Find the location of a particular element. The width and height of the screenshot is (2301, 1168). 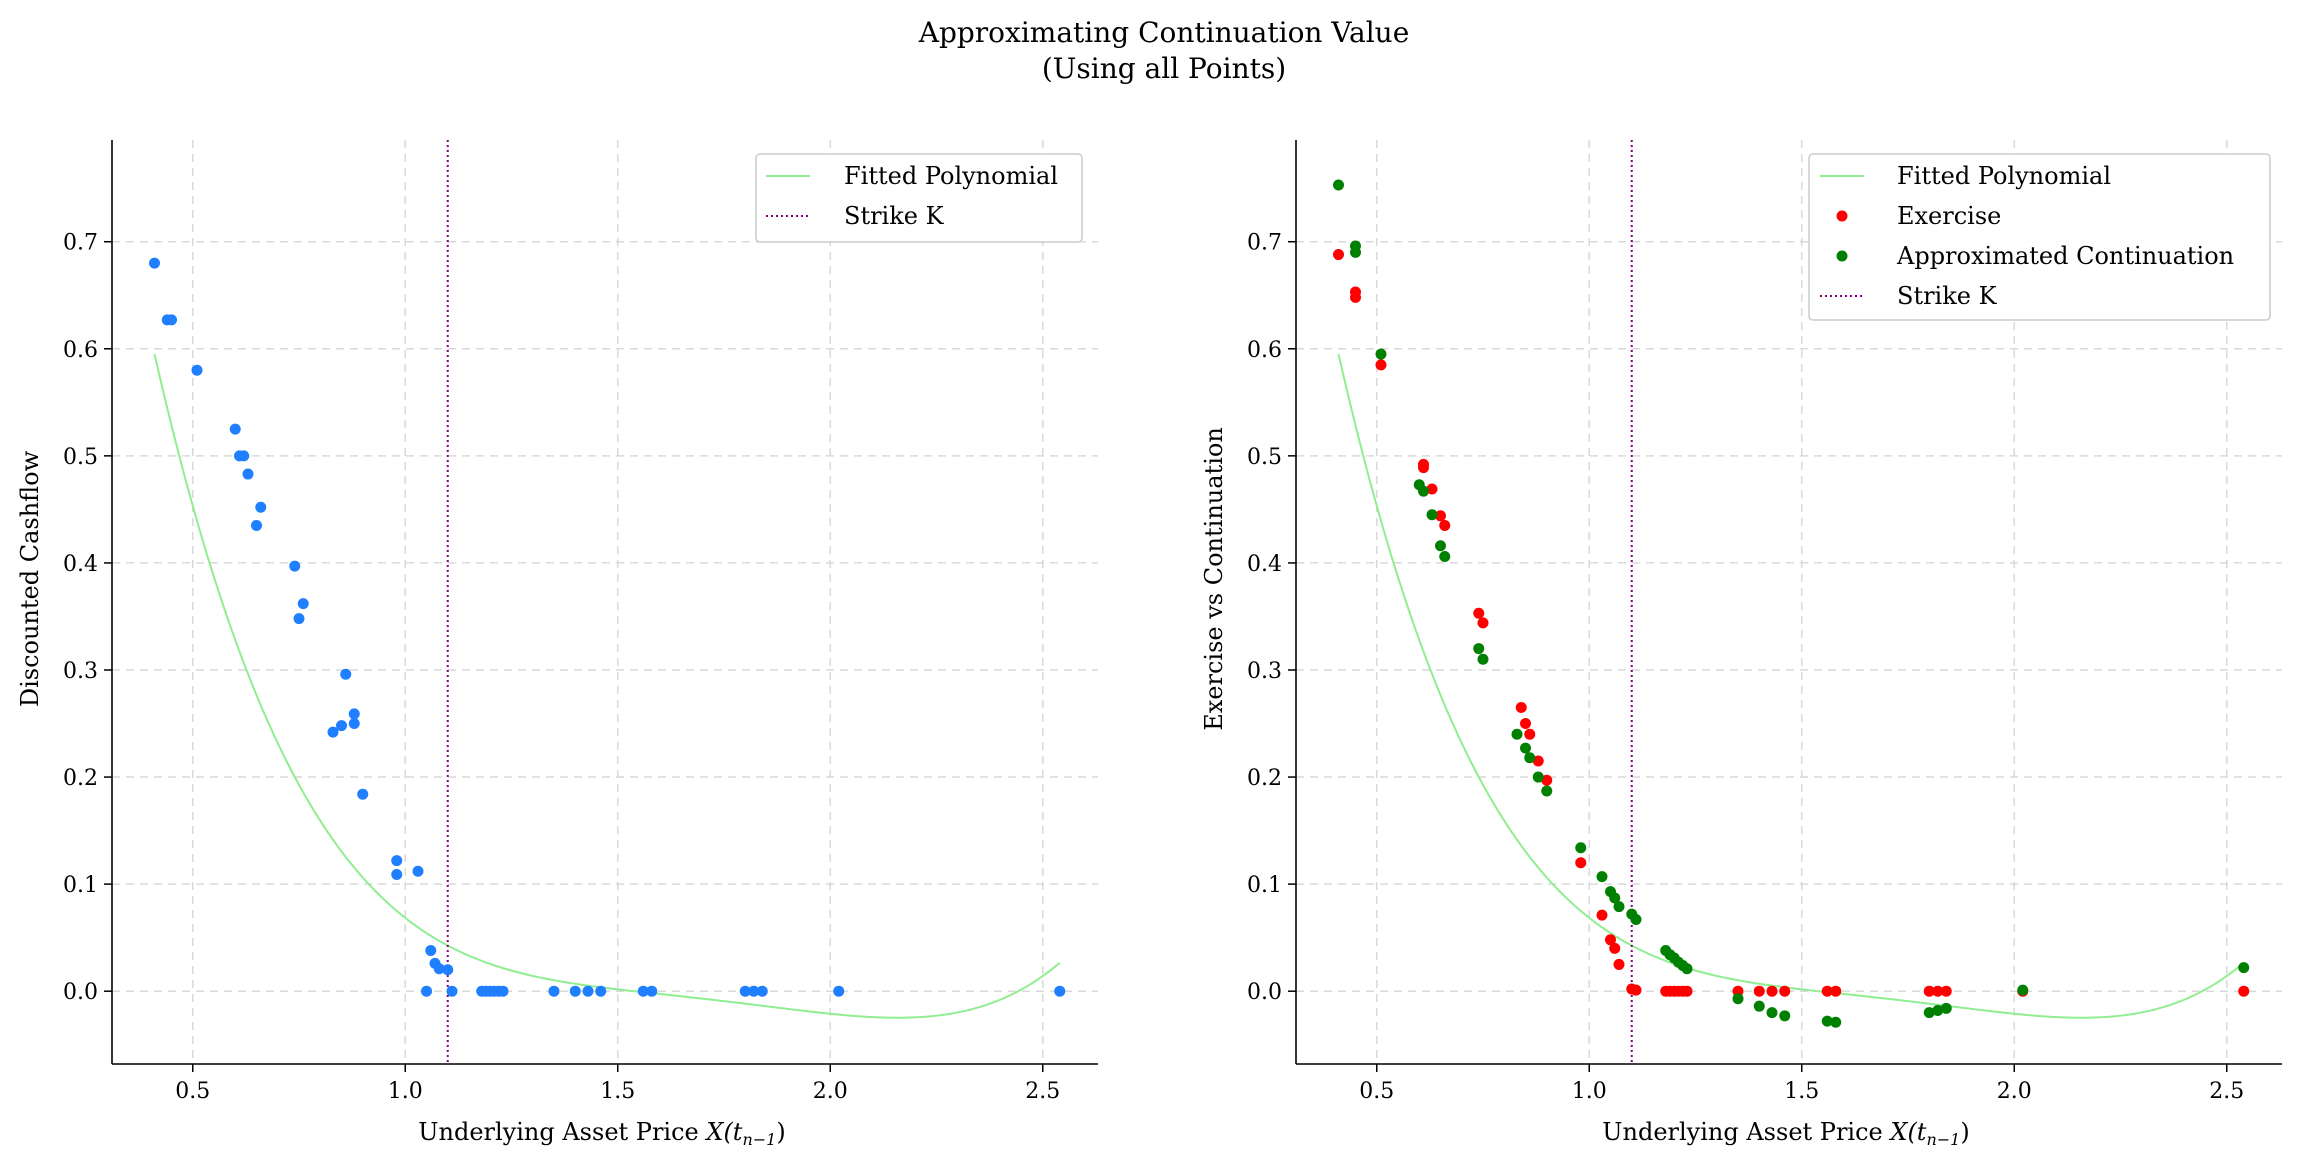

right-x-tick-label: 2.5 is located at coordinates (2226, 1091).